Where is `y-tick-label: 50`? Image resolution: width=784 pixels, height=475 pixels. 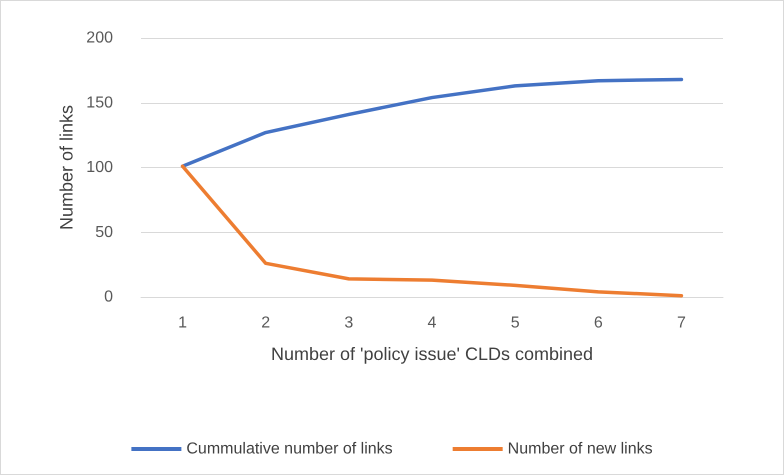
y-tick-label: 50 is located at coordinates (104, 232).